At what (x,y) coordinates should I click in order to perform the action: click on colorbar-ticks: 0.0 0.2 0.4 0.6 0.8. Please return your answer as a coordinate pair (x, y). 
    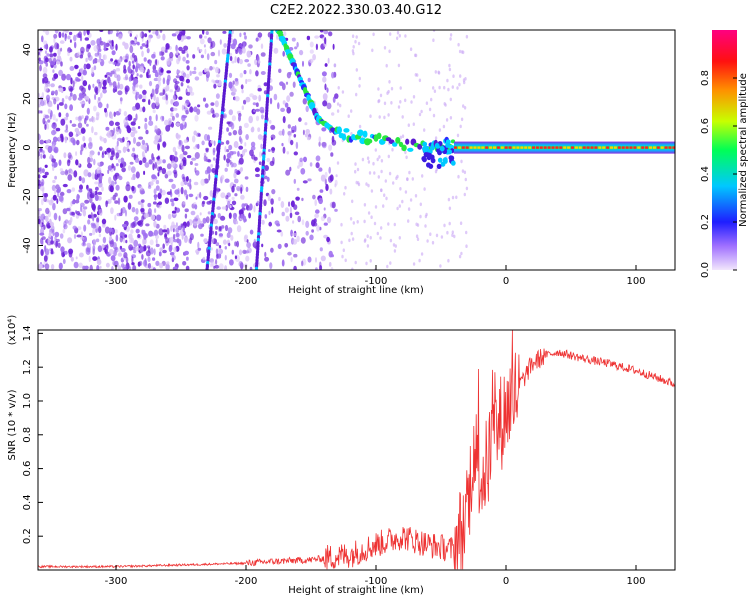
    Looking at the image, I should click on (718, 174).